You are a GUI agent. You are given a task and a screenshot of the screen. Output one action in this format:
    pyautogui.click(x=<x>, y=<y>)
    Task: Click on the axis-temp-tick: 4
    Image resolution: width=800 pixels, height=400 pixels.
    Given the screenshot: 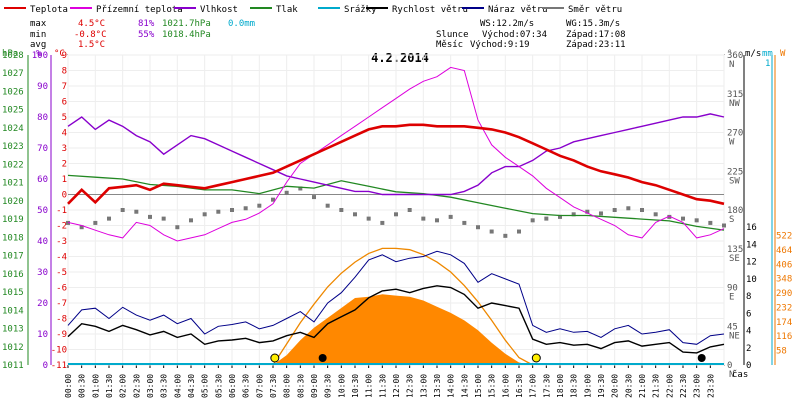 What is the action you would take?
    pyautogui.click(x=64, y=134)
    